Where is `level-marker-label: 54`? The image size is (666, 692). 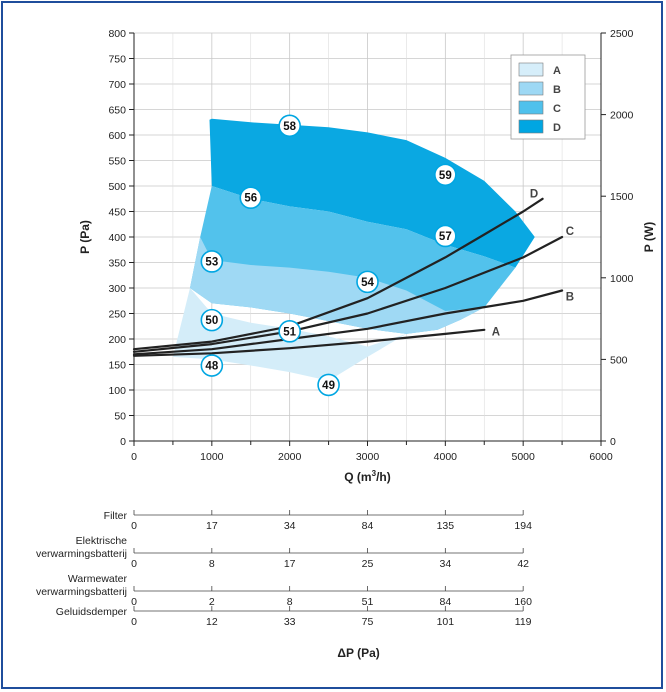
level-marker-label: 54 is located at coordinates (367, 283).